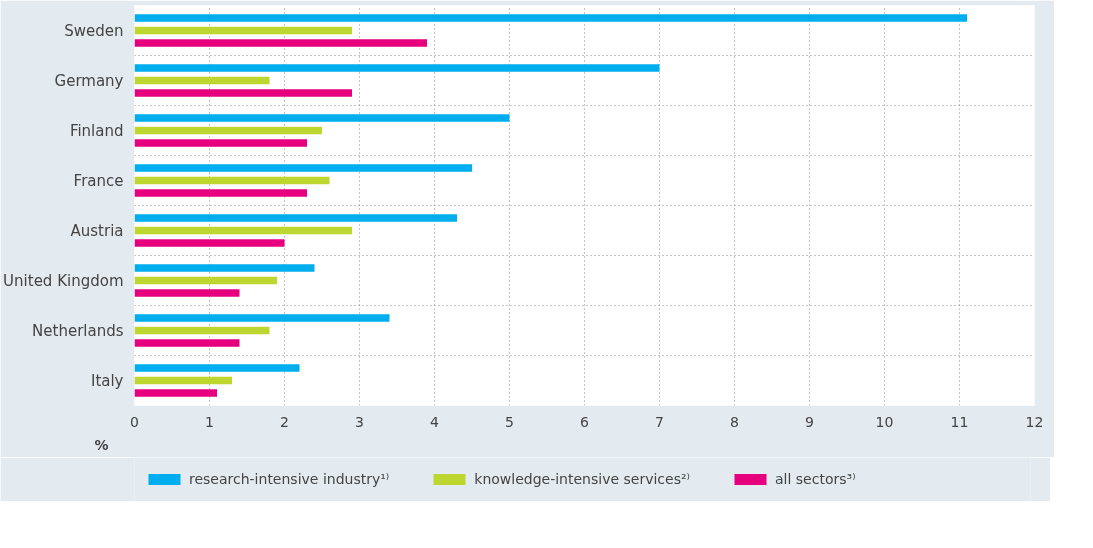 The image size is (1093, 548). I want to click on x-tick-label: 7, so click(659, 421).